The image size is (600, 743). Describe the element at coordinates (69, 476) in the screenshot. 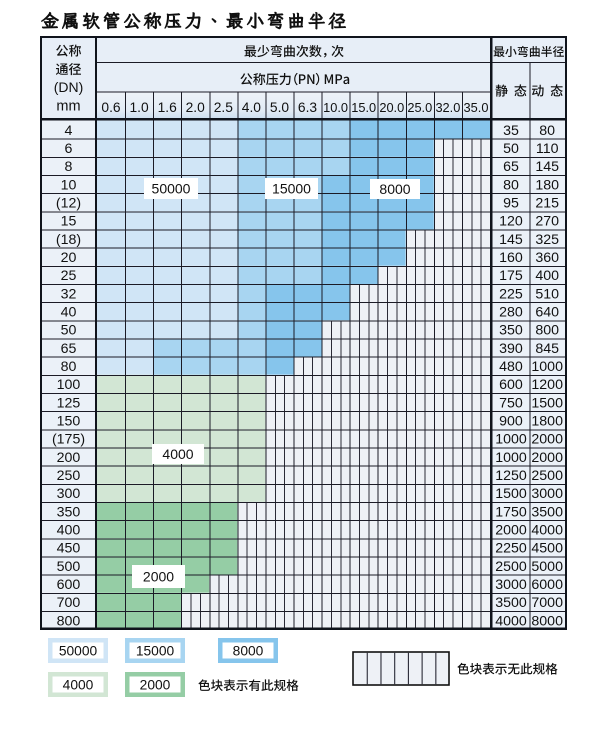

I see `svg-text: 250` at that location.